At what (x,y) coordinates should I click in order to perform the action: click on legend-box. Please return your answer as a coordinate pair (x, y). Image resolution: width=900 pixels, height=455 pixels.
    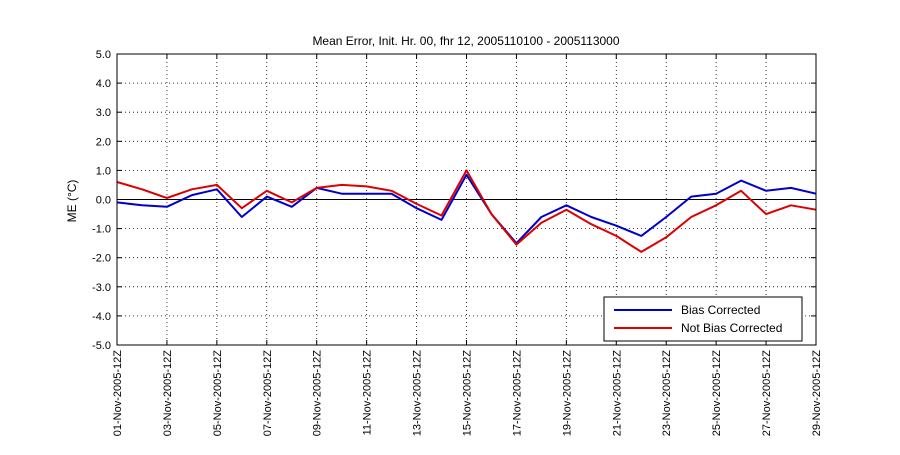
    Looking at the image, I should click on (703, 319).